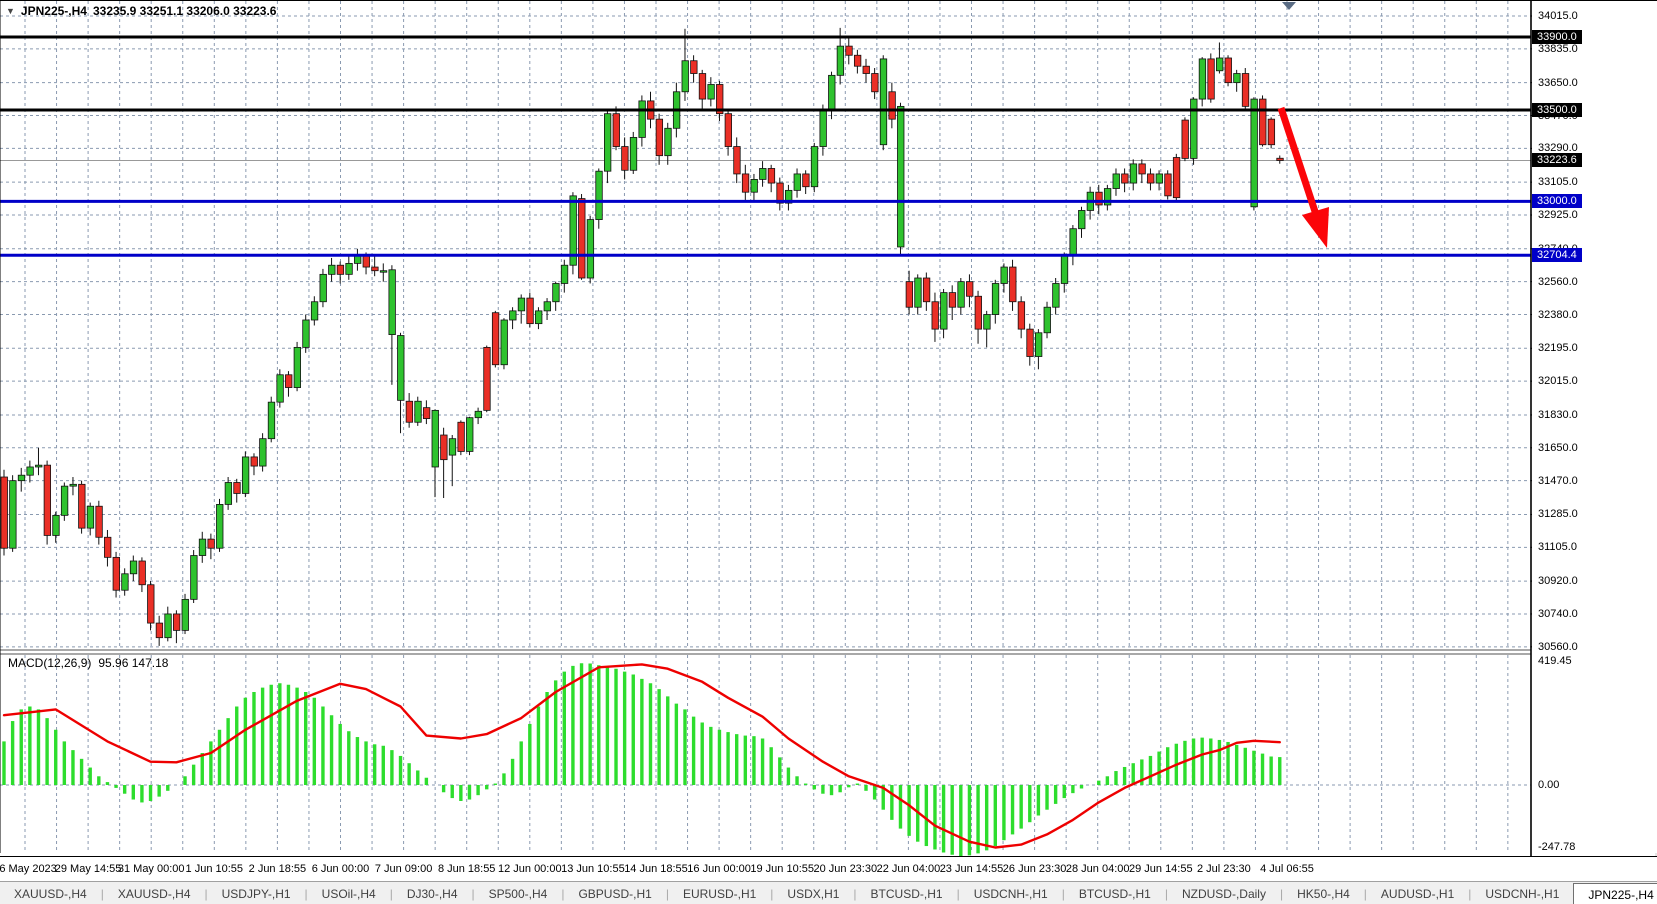 The width and height of the screenshot is (1657, 904). Describe the element at coordinates (1558, 82) in the screenshot. I see `price-tick-label: 33650.0` at that location.